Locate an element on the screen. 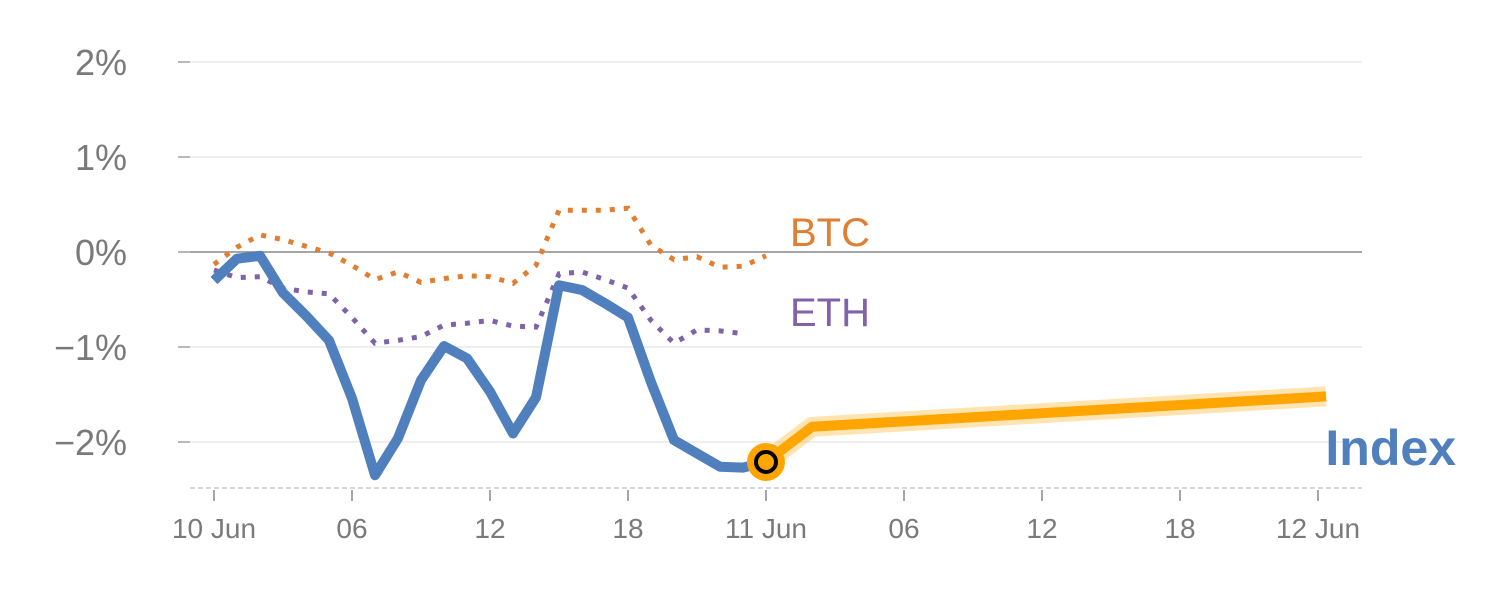 The image size is (1500, 605). y-tick-label: −1% is located at coordinates (90, 347).